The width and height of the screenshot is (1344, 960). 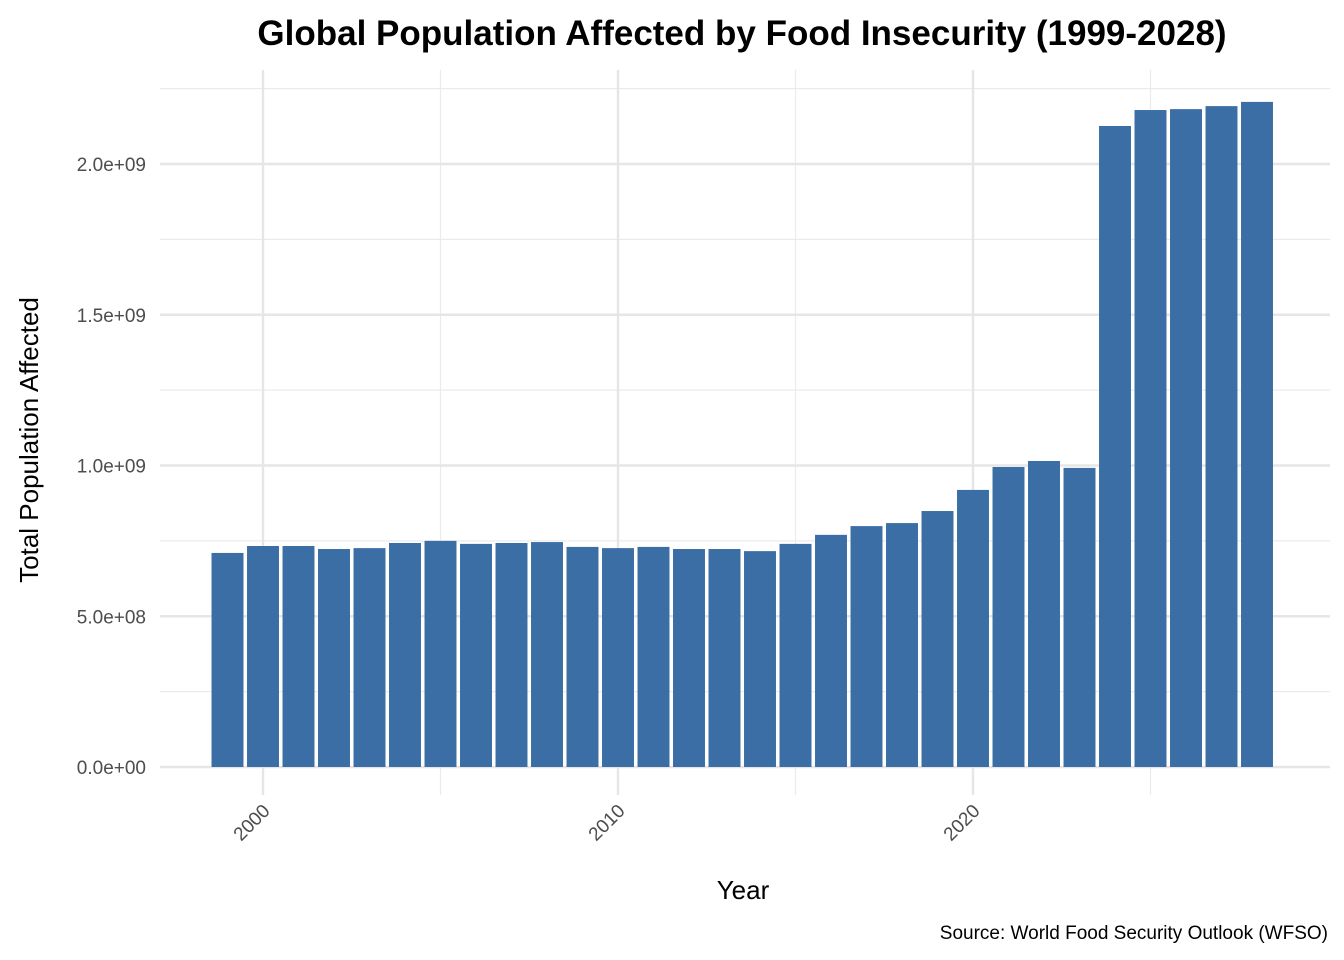 I want to click on bar-2001, so click(x=298, y=656).